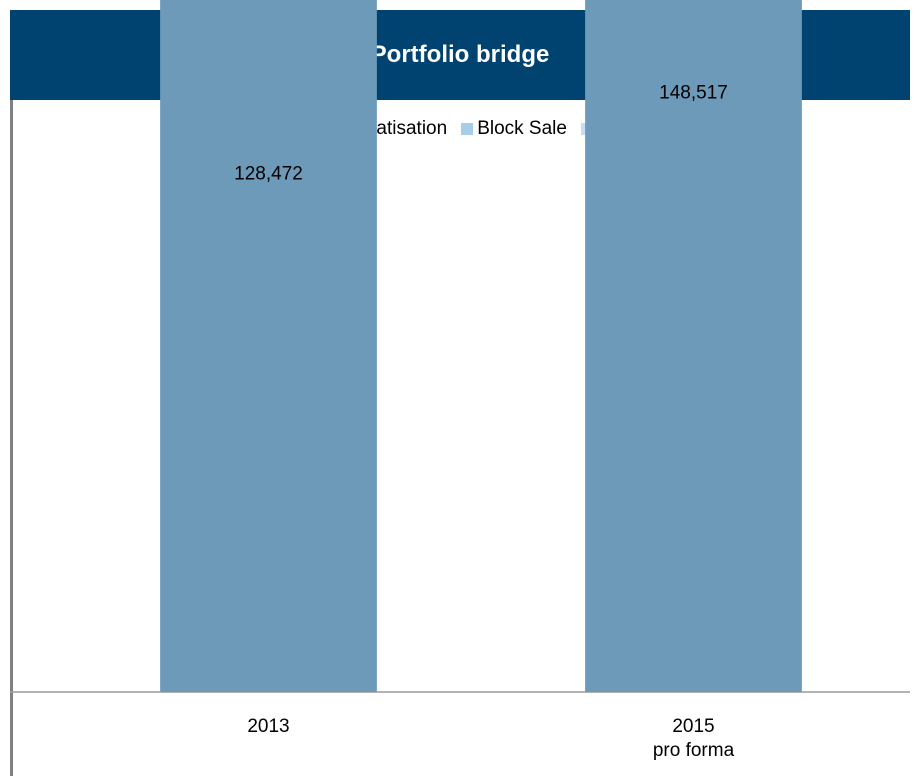  I want to click on legend-label: Block Sale, so click(522, 128).